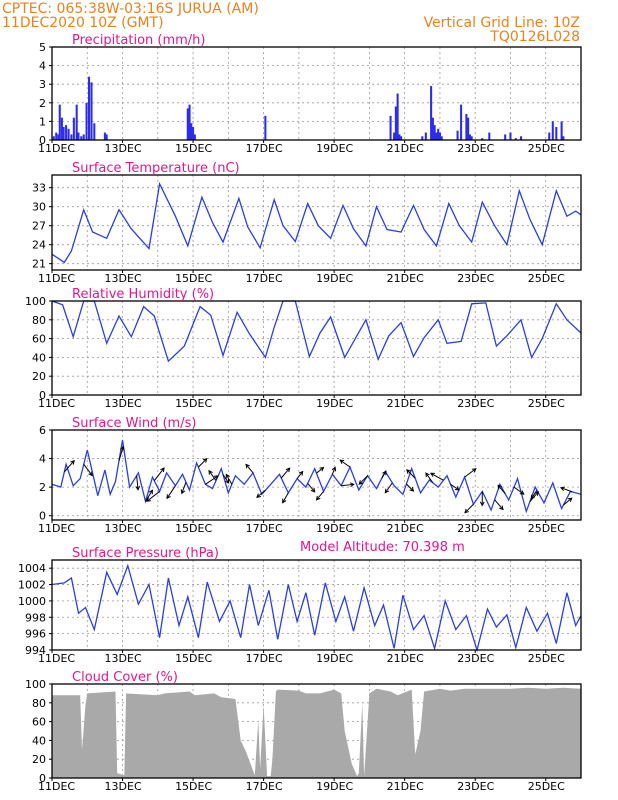  Describe the element at coordinates (534, 37) in the screenshot. I see `model-code: TQ0126L028` at that location.